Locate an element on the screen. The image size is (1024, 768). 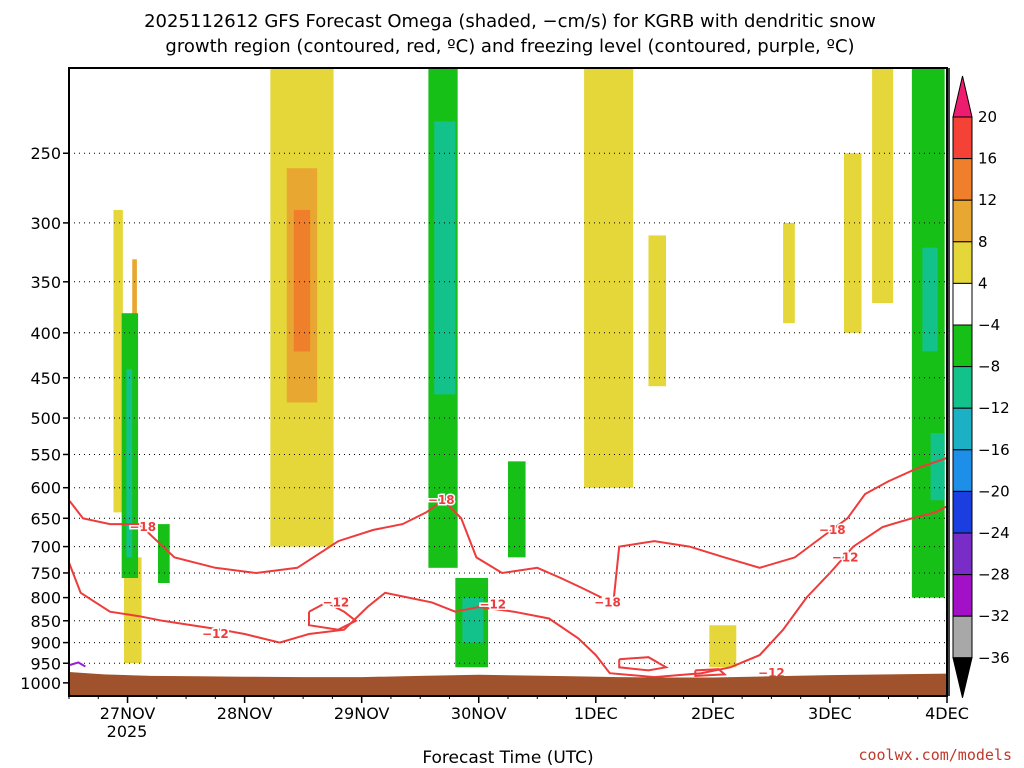
colorbar-label-12: −32 is located at coordinates (994, 616).